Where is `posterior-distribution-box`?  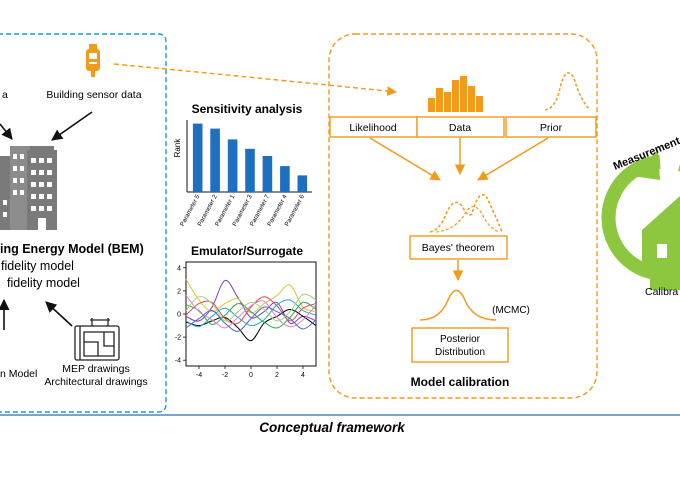
posterior-distribution-box is located at coordinates (460, 345).